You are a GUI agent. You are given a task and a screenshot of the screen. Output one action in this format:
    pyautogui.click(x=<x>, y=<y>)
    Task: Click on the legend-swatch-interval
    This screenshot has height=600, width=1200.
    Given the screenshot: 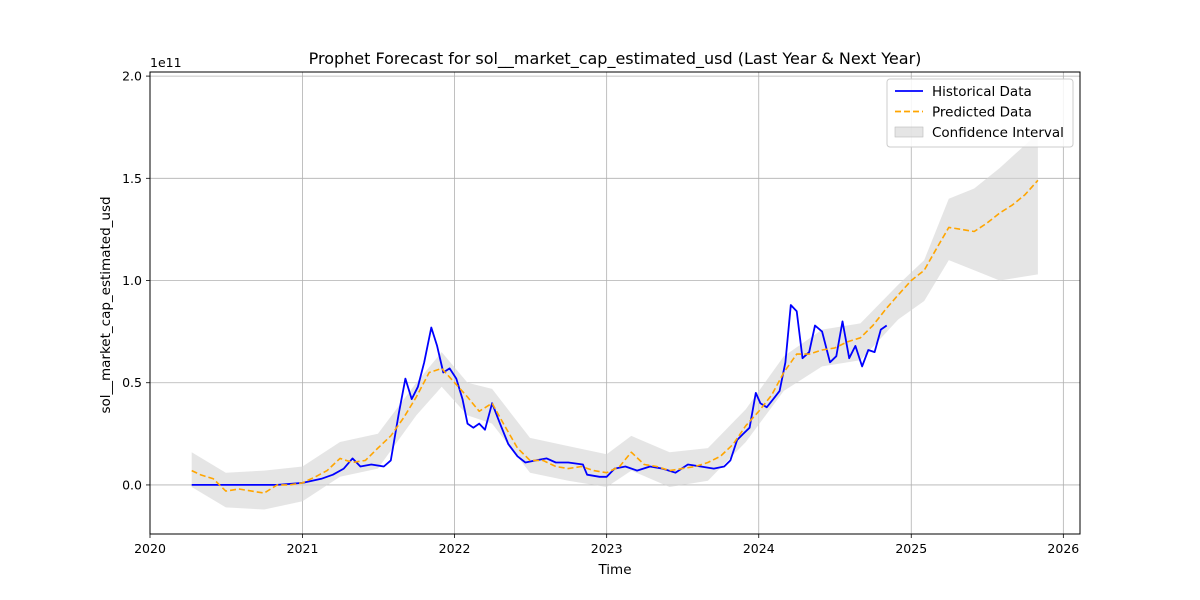 What is the action you would take?
    pyautogui.click(x=909, y=132)
    